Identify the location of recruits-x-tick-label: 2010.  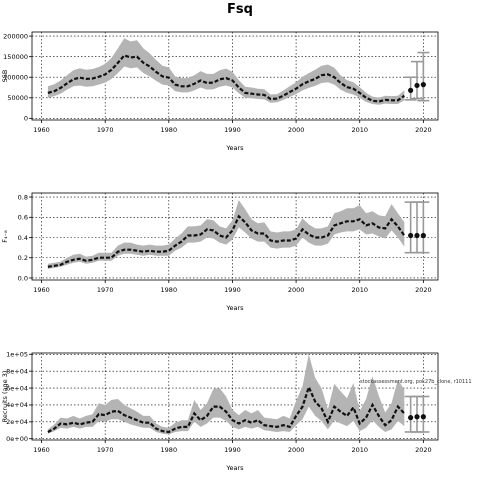
(359, 450).